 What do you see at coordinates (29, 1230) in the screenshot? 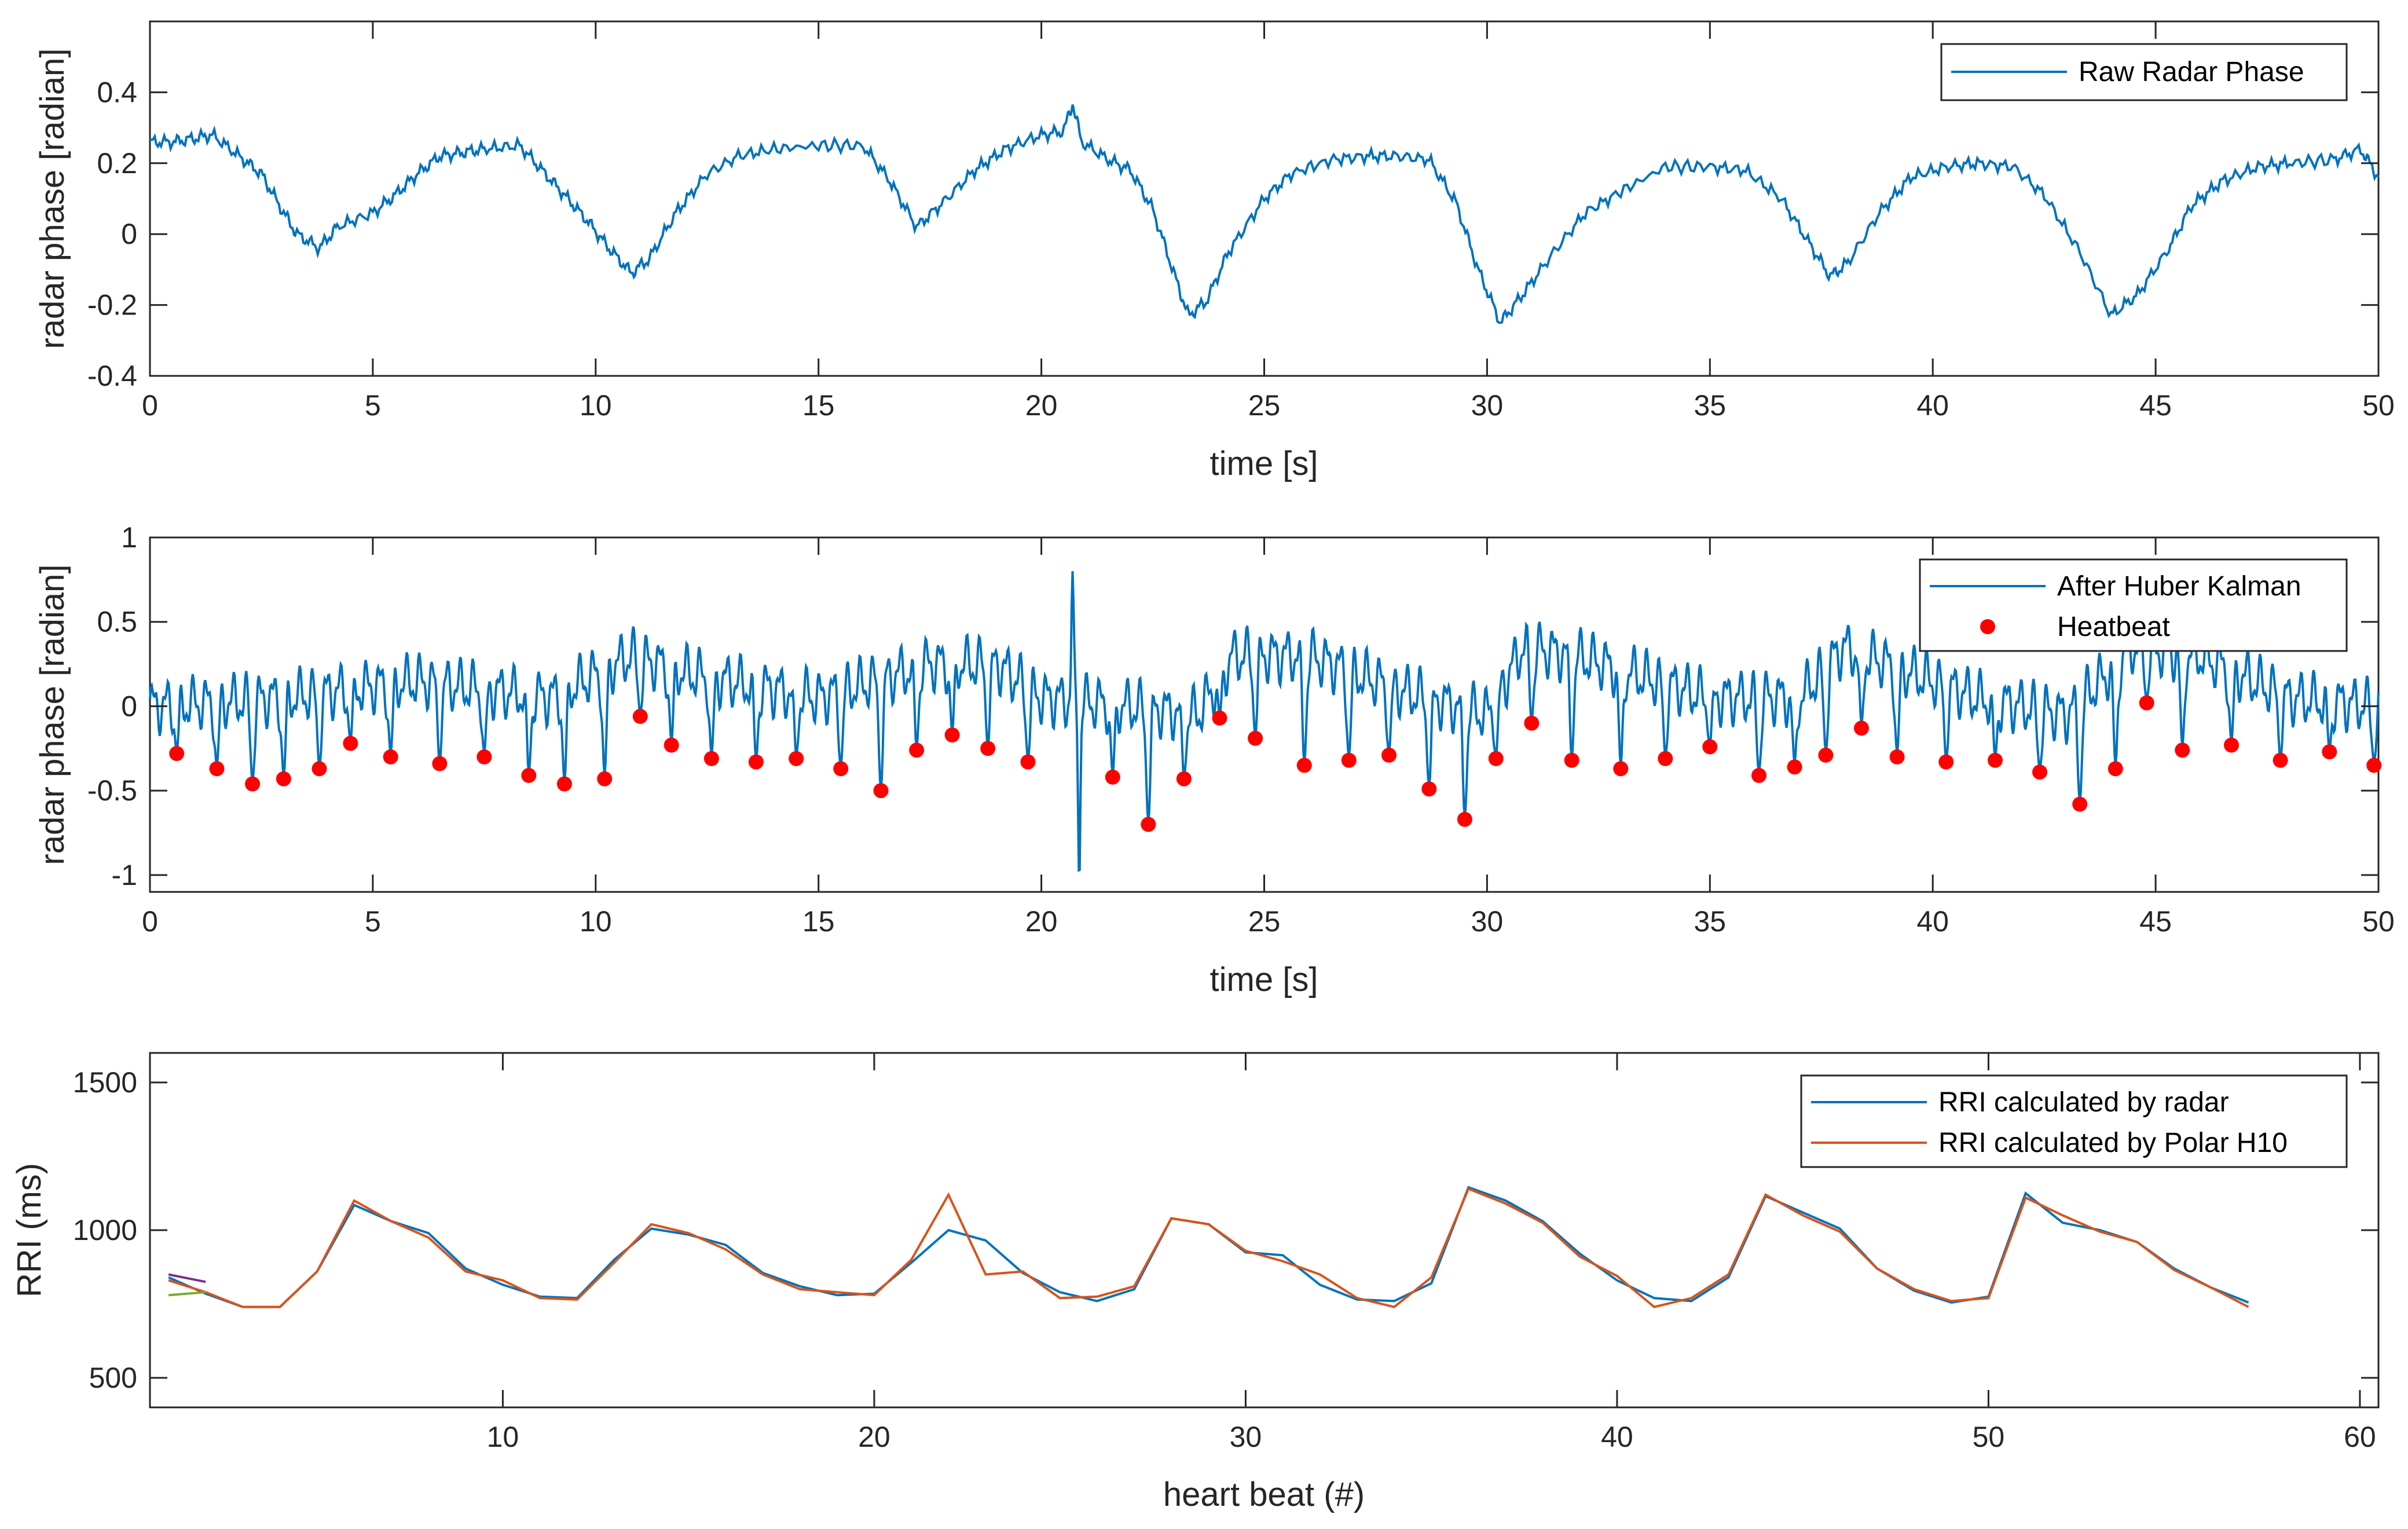
I see `rri-y-axis-label: RRI (ms)` at bounding box center [29, 1230].